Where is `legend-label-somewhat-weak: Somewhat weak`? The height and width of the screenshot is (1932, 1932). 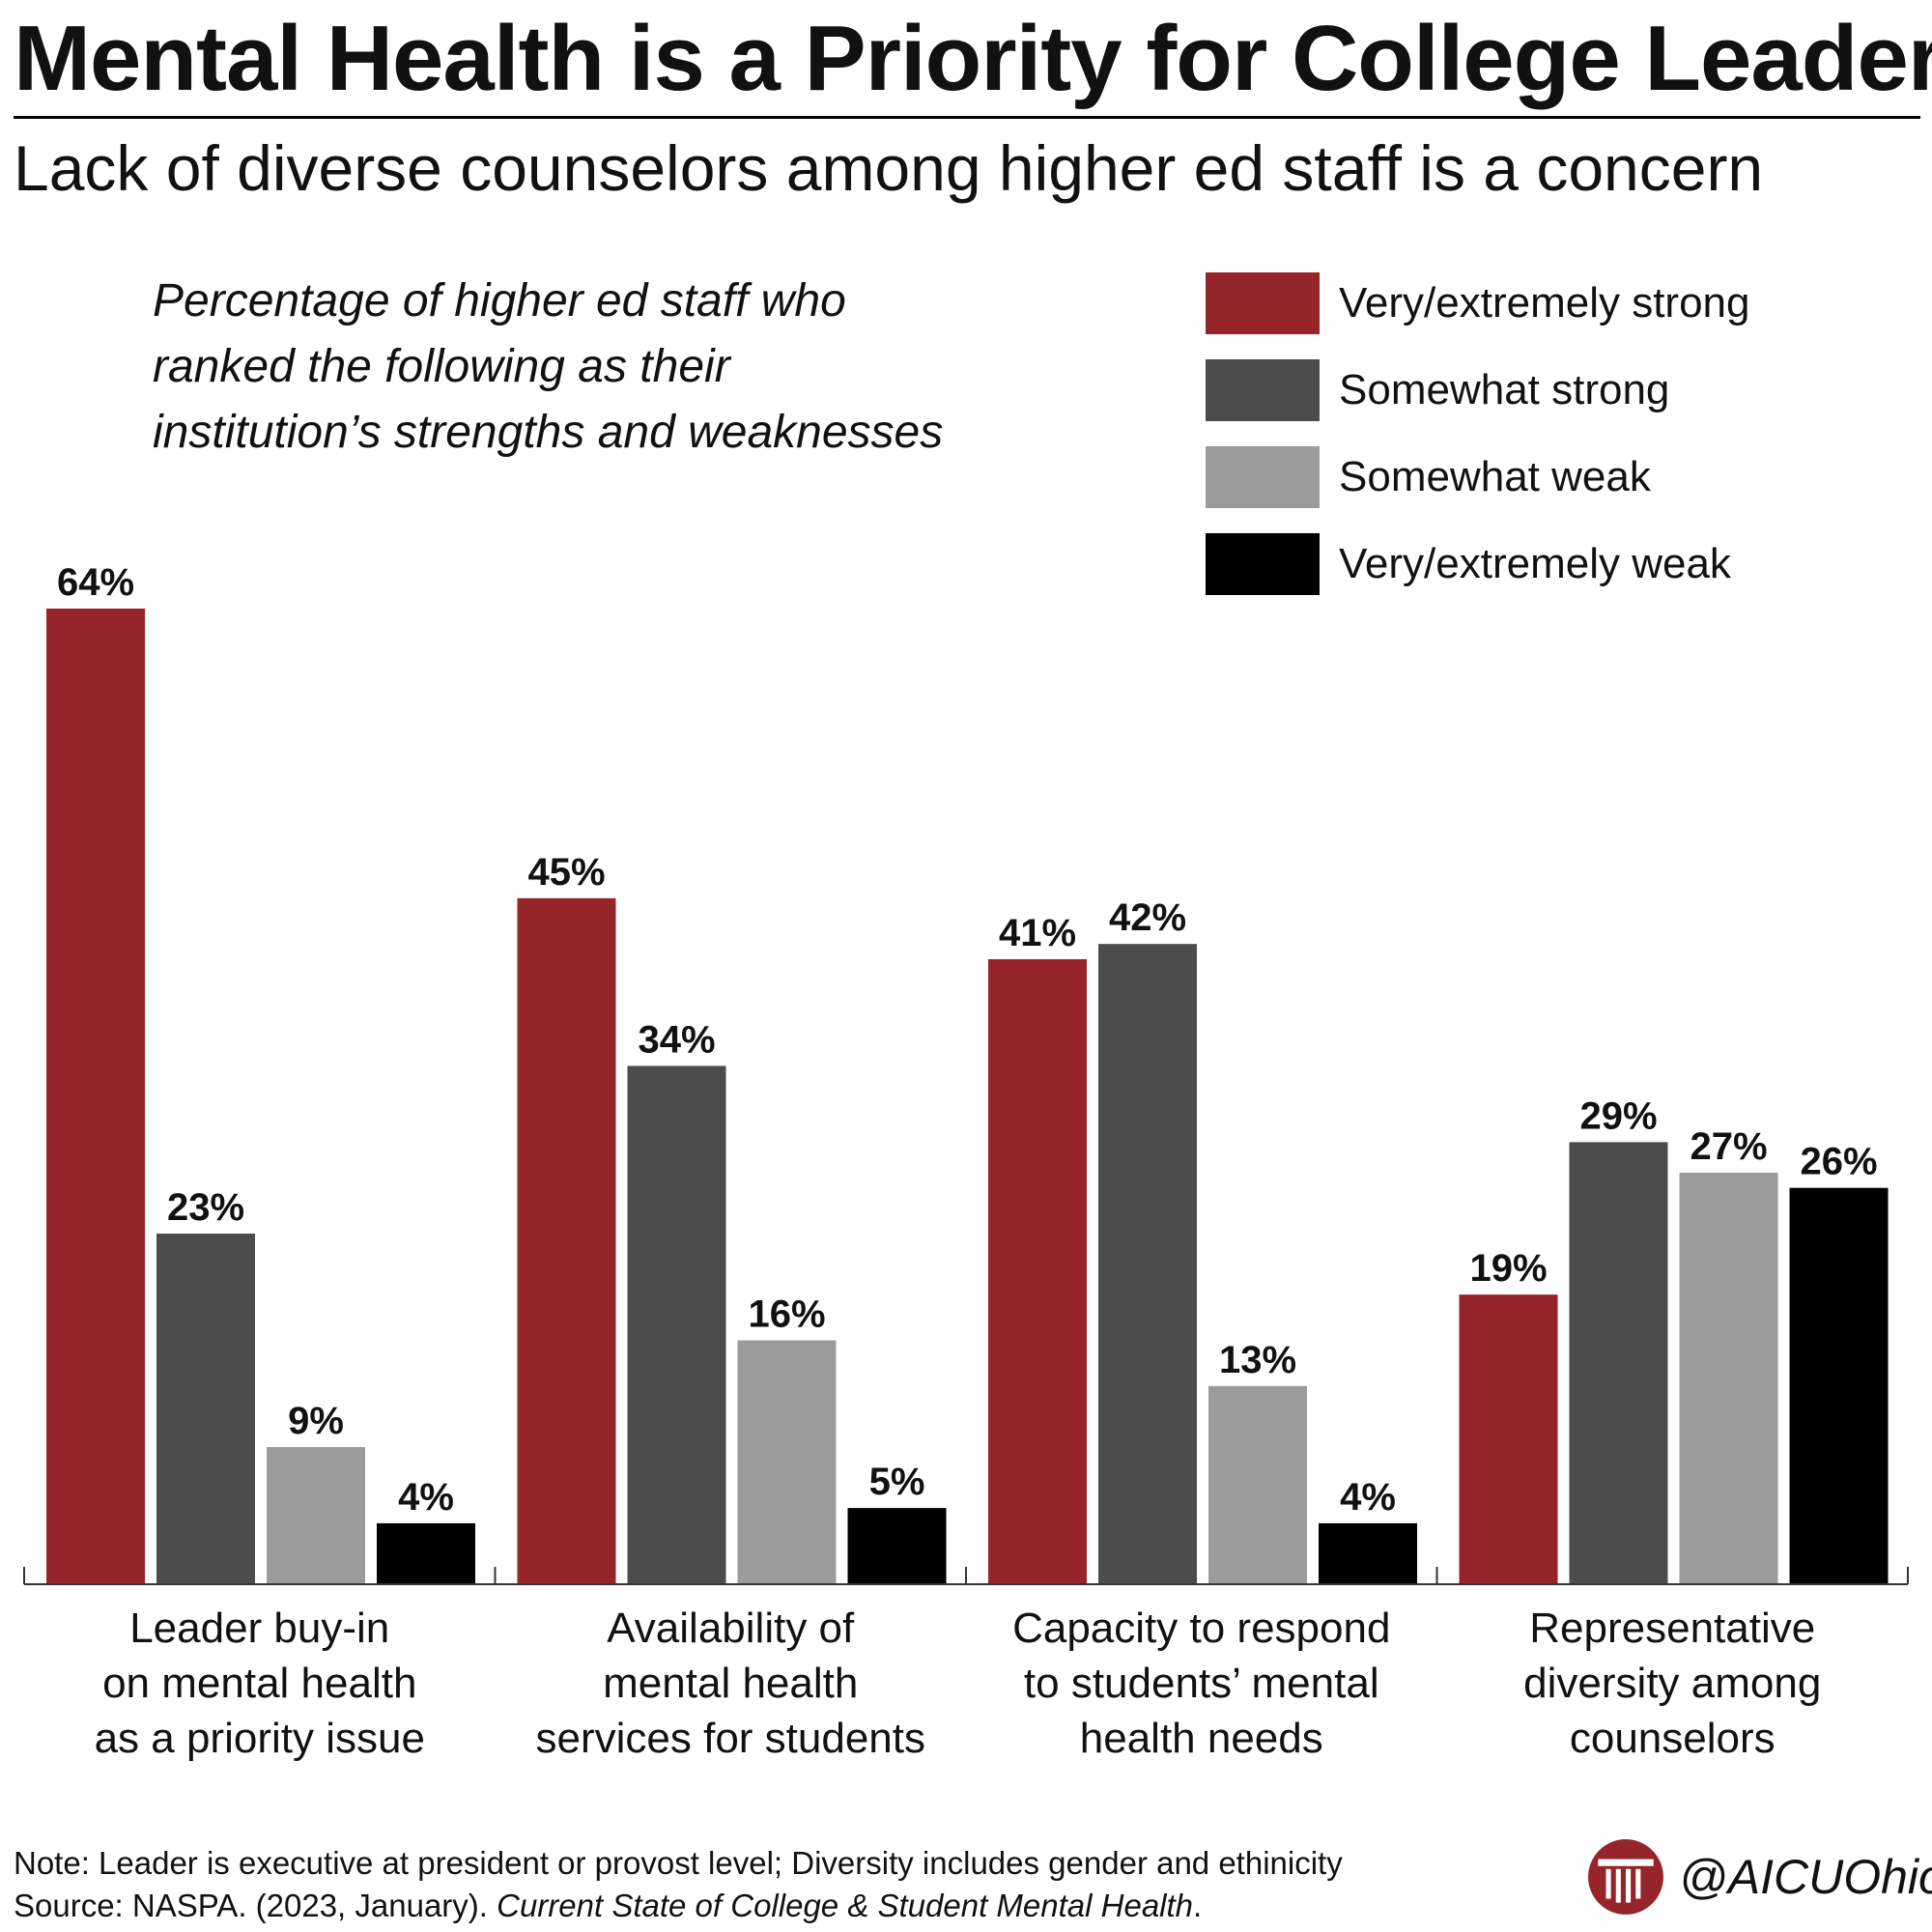
legend-label-somewhat-weak: Somewhat weak is located at coordinates (1495, 476).